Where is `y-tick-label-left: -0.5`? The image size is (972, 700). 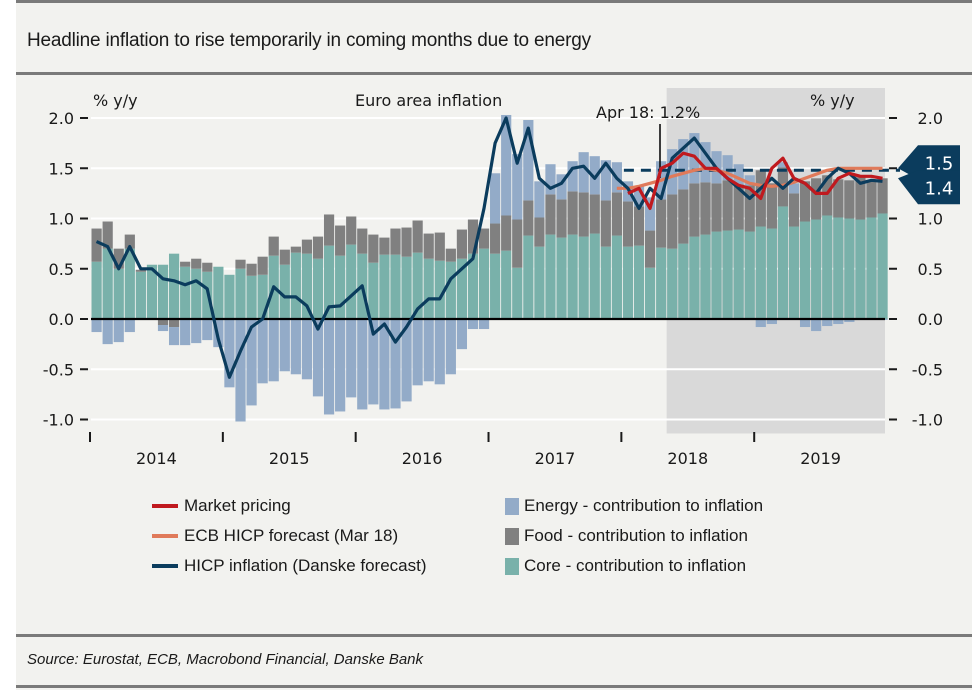 y-tick-label-left: -0.5 is located at coordinates (58, 369).